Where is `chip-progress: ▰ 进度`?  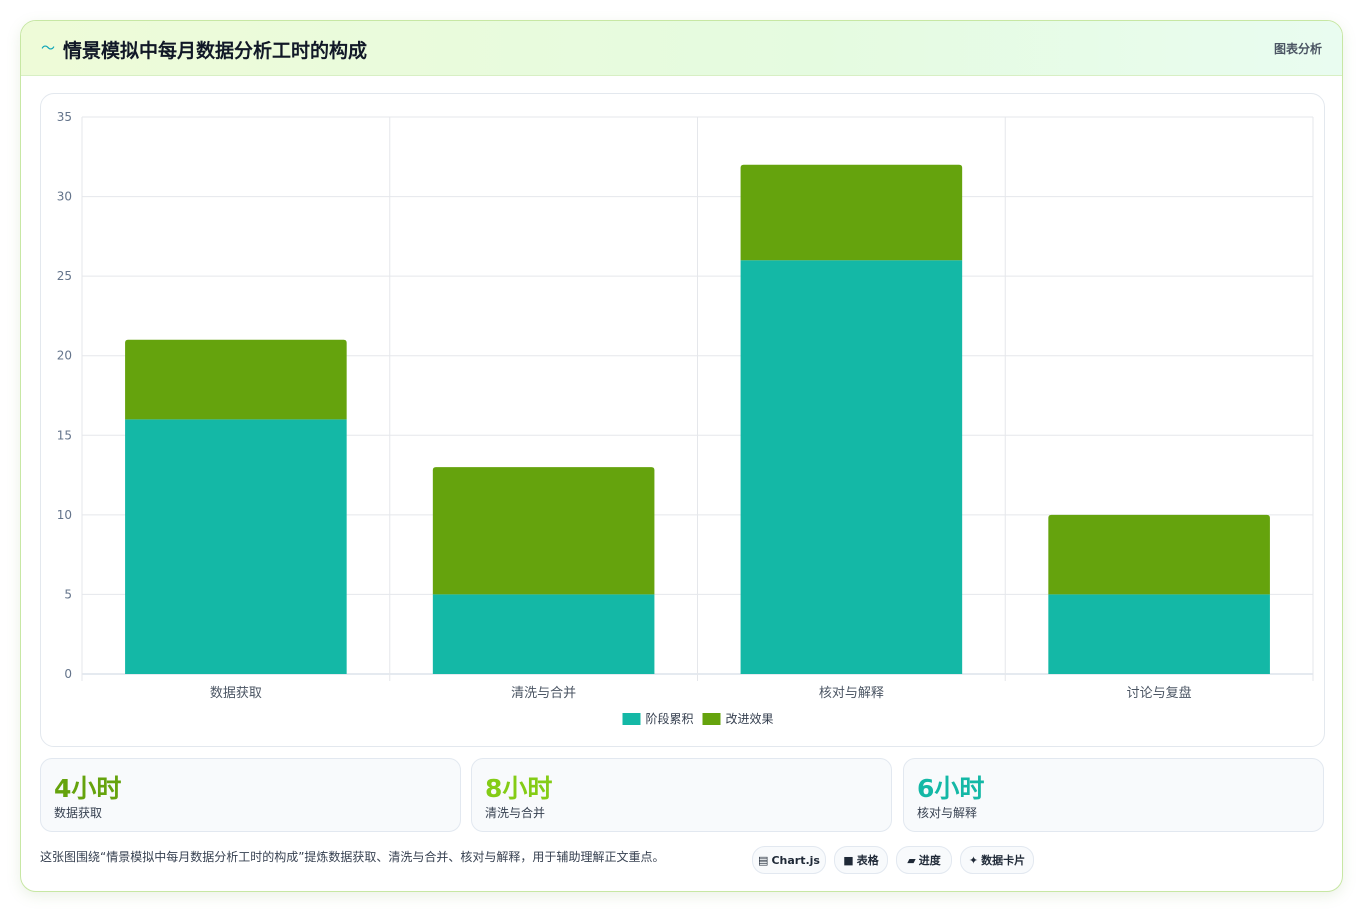 chip-progress: ▰ 进度 is located at coordinates (924, 860).